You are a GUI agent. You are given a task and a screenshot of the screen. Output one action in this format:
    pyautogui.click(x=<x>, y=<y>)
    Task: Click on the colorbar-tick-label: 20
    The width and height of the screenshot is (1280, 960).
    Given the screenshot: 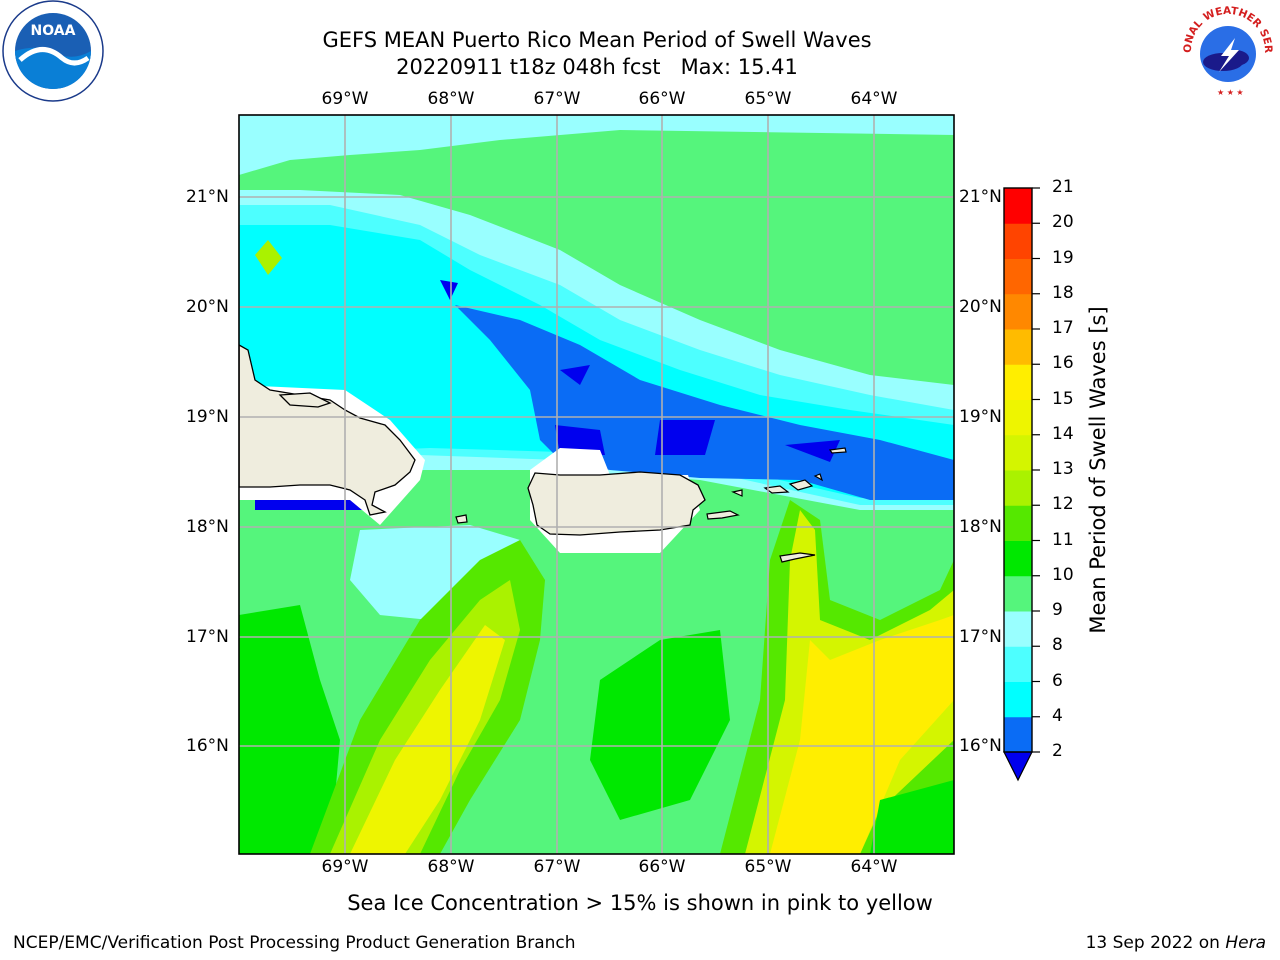 What is the action you would take?
    pyautogui.click(x=1063, y=222)
    